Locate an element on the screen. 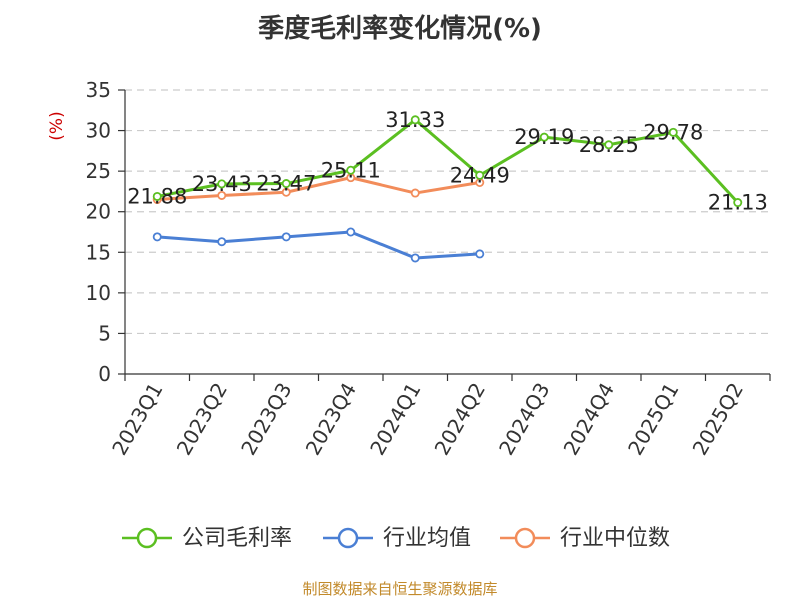 The image size is (800, 600). legend-item: 行业中位数 is located at coordinates (585, 538).